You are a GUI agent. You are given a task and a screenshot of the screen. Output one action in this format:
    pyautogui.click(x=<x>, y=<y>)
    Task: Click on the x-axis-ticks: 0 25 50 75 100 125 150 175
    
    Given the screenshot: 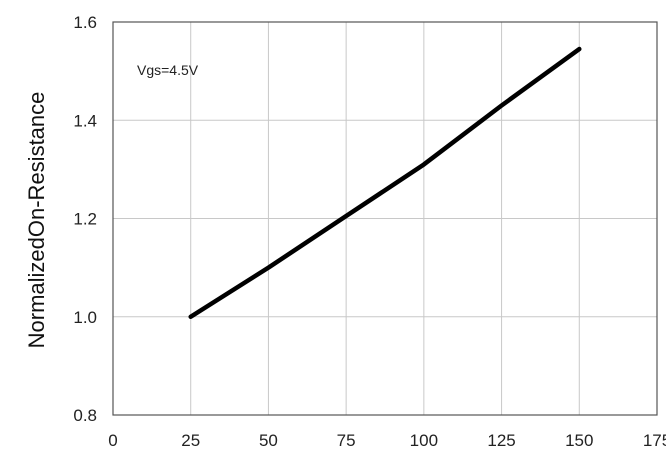 What is the action you would take?
    pyautogui.click(x=387, y=440)
    